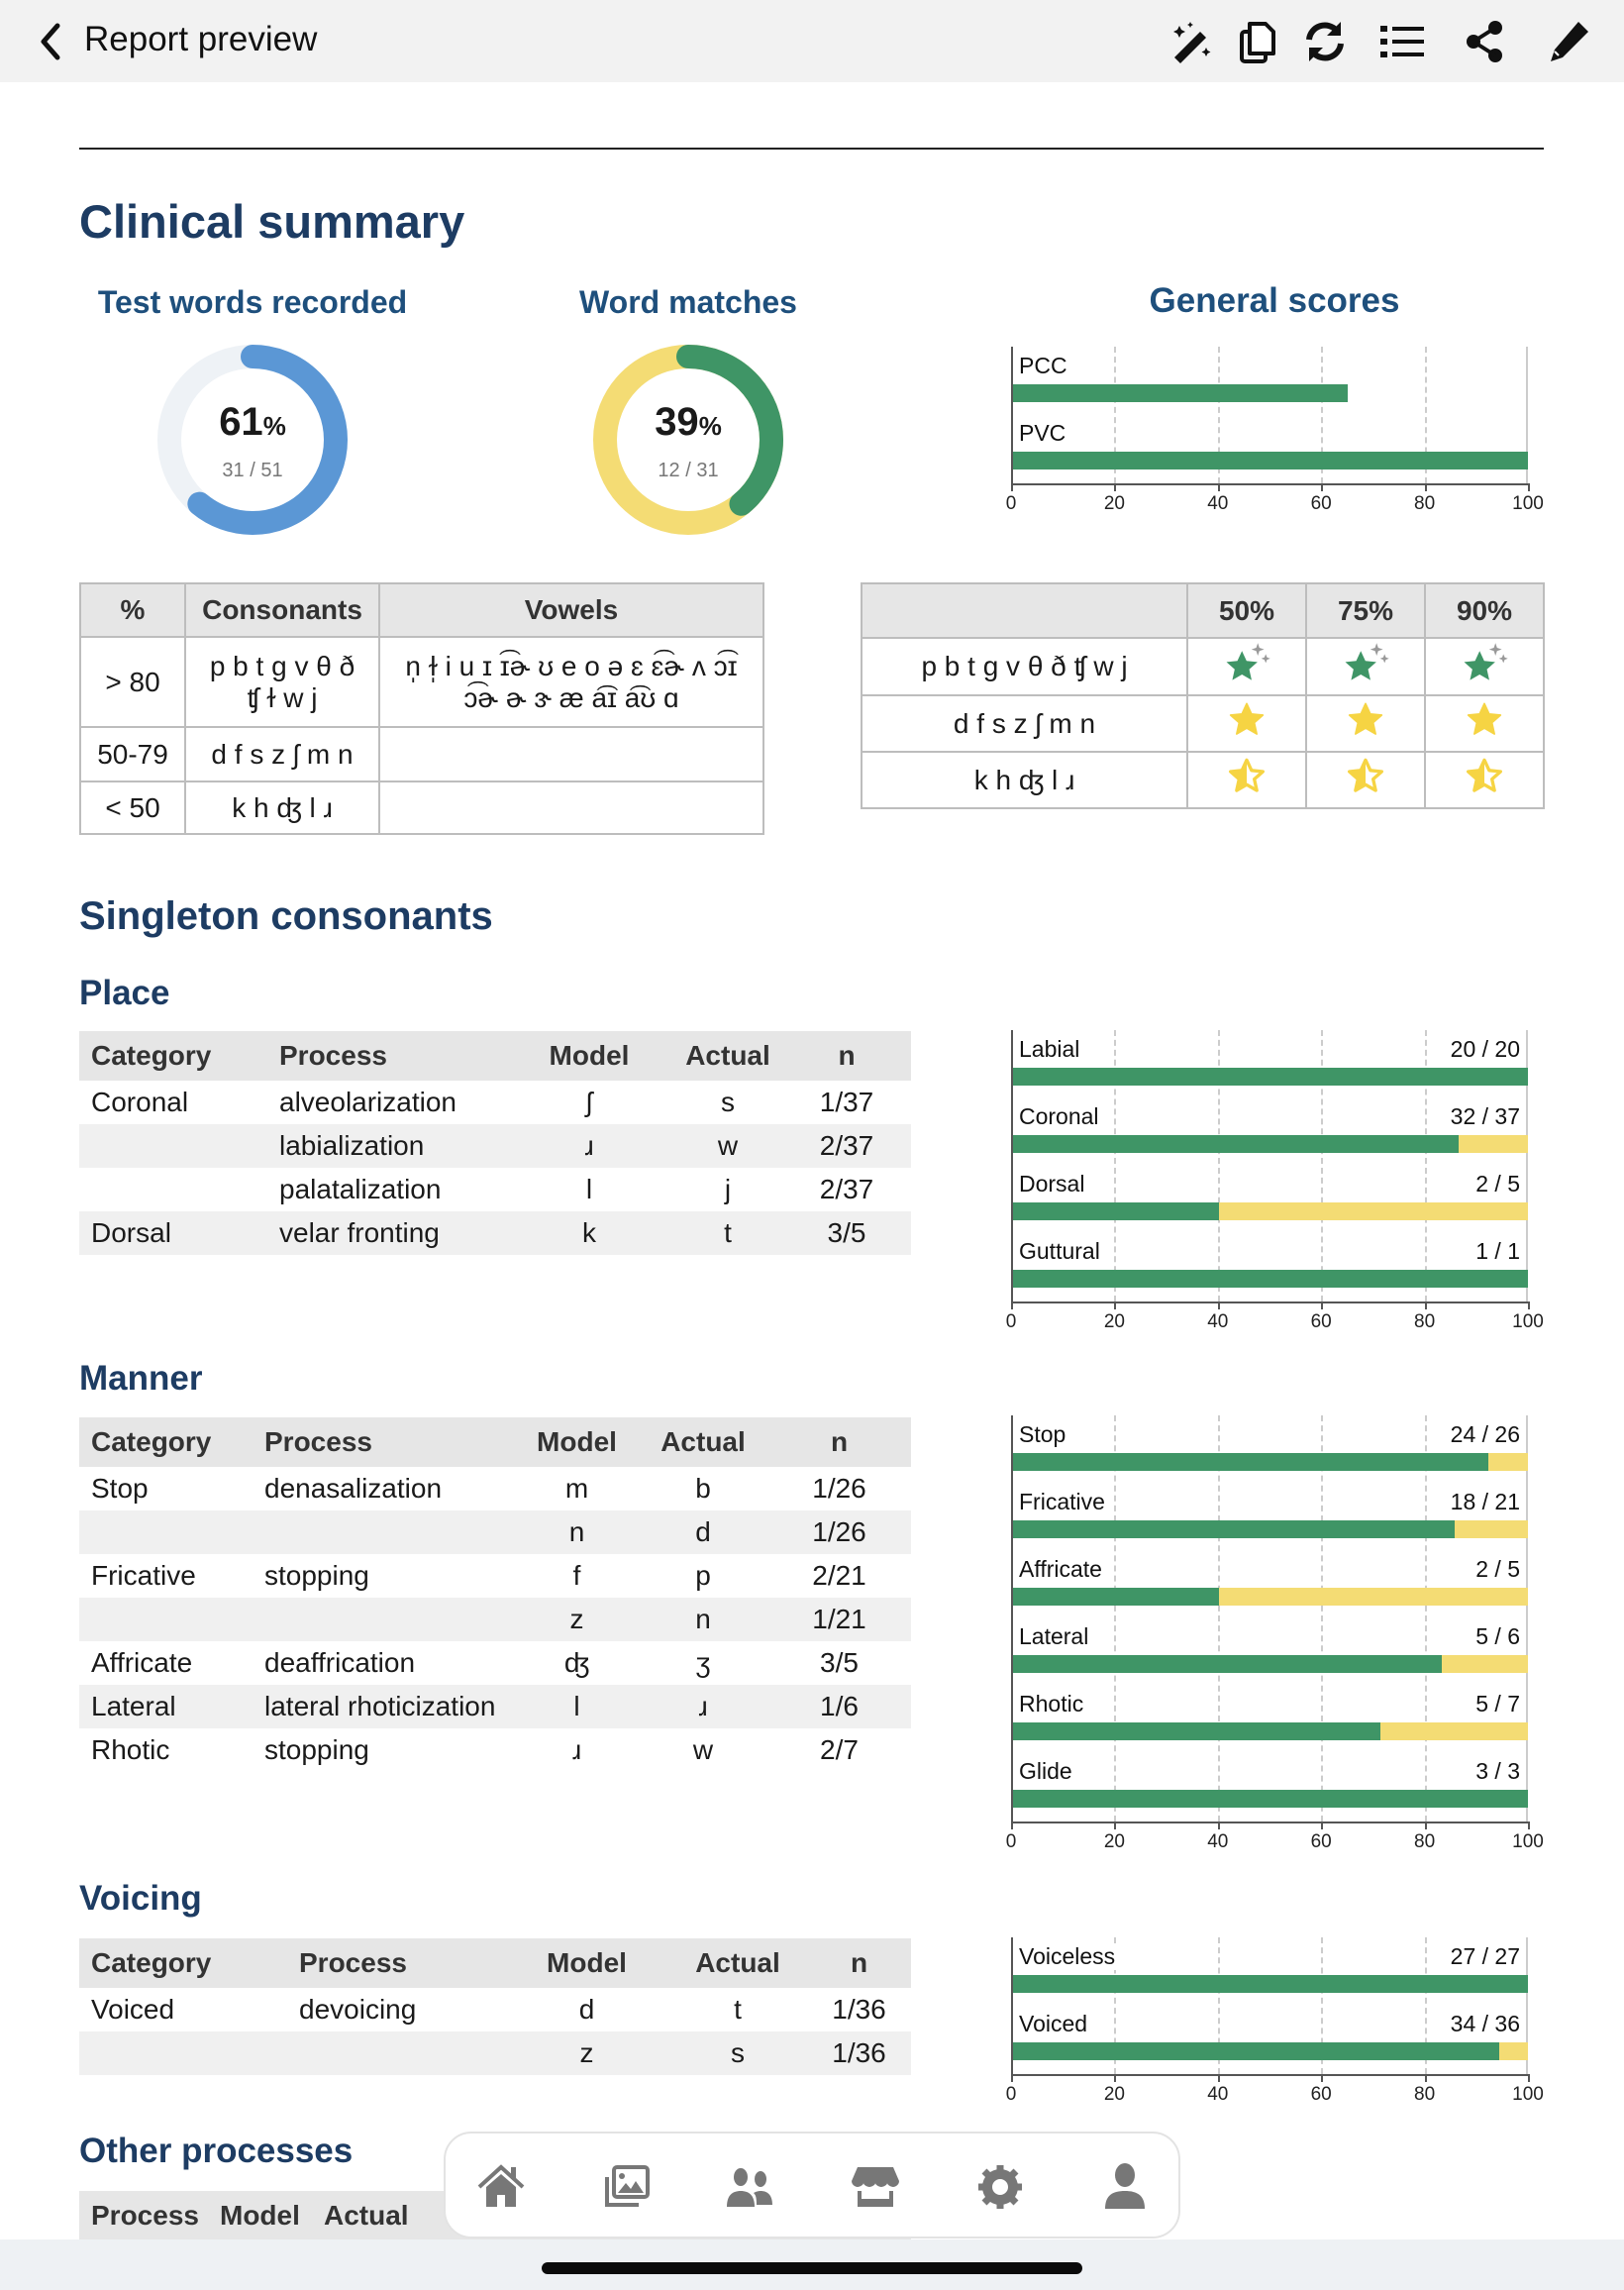 The width and height of the screenshot is (1624, 2290). I want to click on list-icon, so click(1402, 41).